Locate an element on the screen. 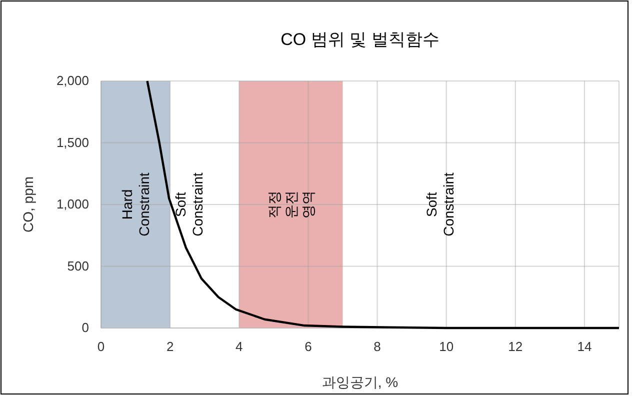  x-tick-label: 14 is located at coordinates (584, 346).